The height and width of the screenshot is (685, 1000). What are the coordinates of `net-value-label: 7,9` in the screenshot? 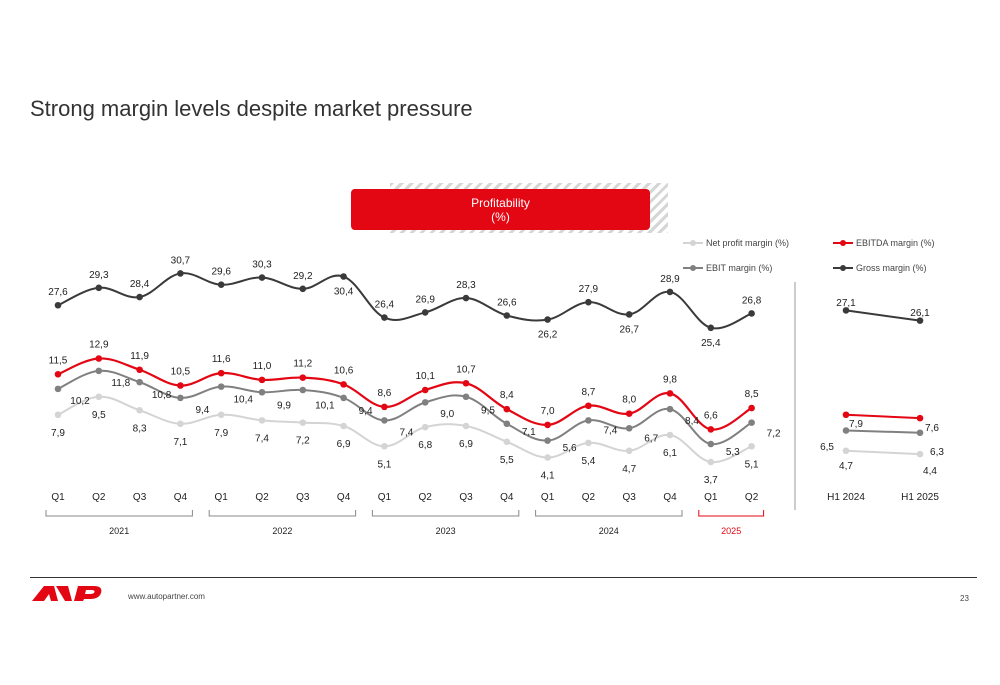 It's located at (58, 433).